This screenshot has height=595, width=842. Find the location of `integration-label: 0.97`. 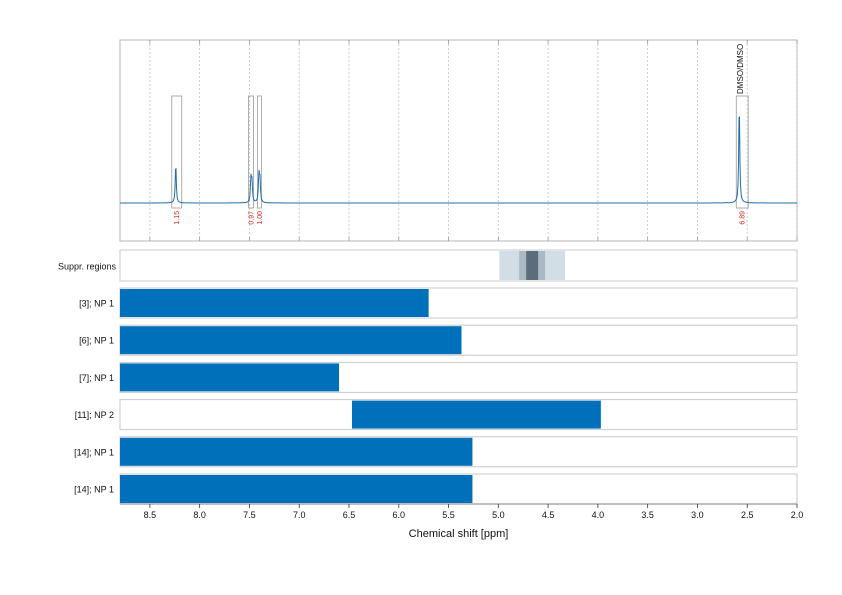

integration-label: 0.97 is located at coordinates (251, 218).